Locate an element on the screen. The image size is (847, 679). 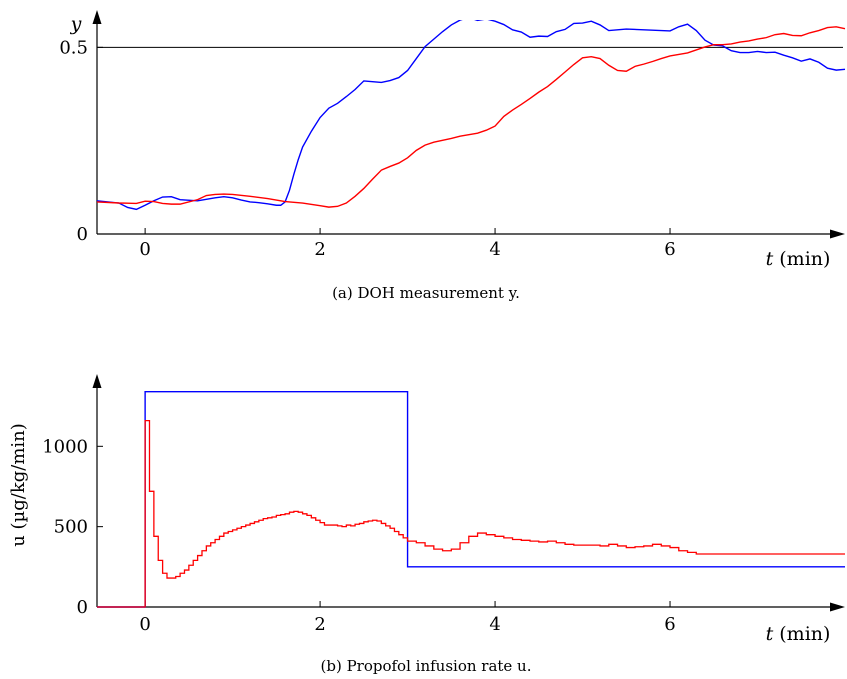
chart-b-y-arrow is located at coordinates (97, 381).